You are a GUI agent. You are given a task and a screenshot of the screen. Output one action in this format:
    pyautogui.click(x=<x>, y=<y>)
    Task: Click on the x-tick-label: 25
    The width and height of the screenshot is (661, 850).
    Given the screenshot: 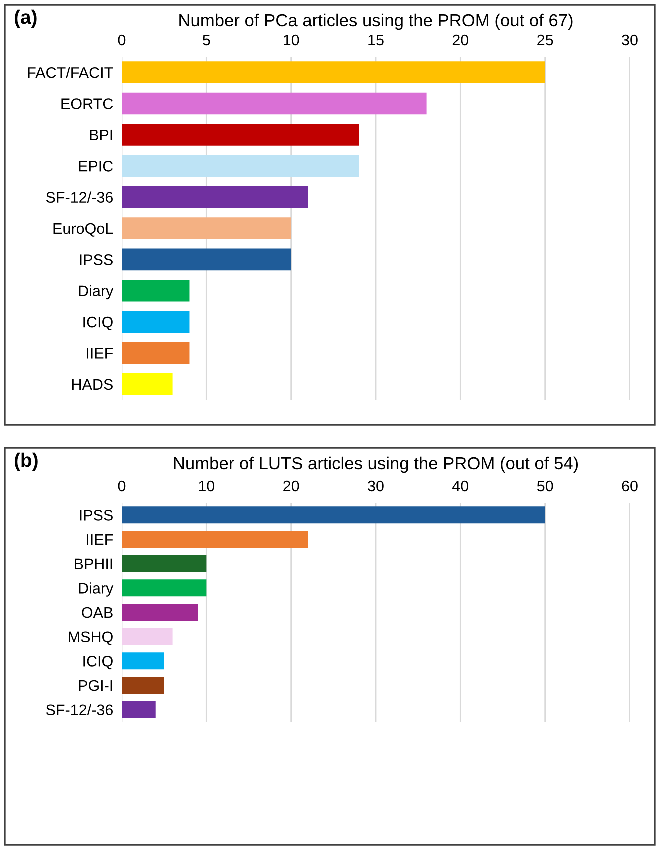 What is the action you would take?
    pyautogui.click(x=546, y=40)
    